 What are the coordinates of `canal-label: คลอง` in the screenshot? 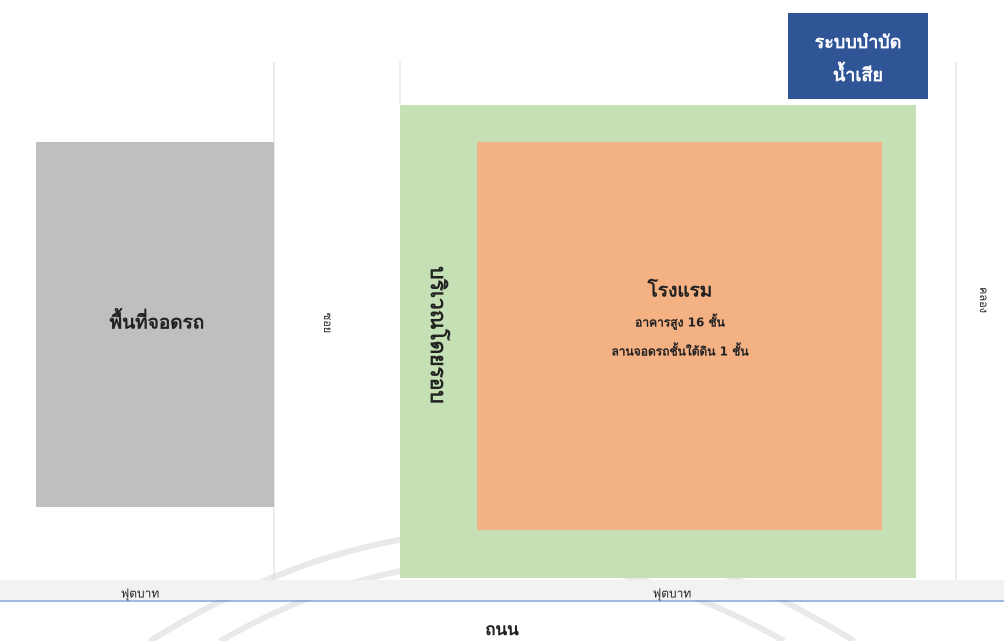 It's located at (983, 300).